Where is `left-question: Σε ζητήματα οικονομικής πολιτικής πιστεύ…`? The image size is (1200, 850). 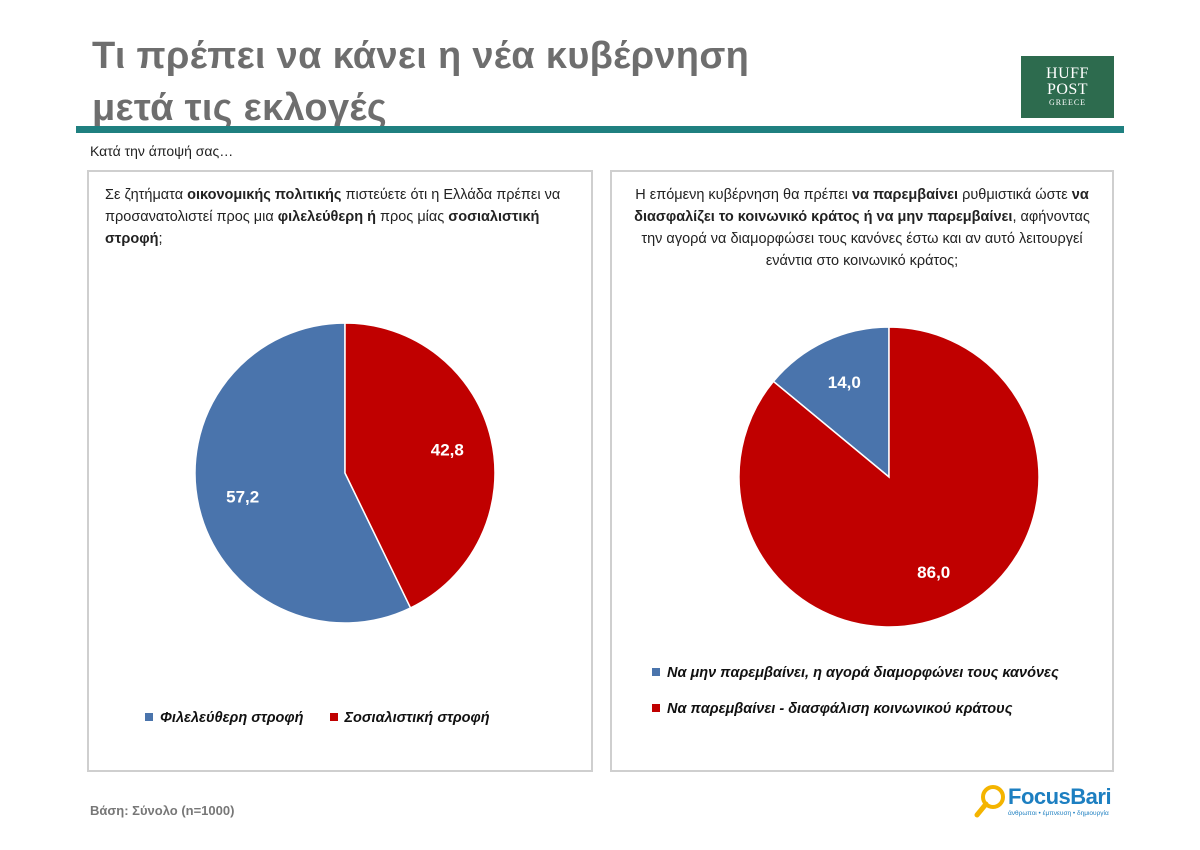 left-question: Σε ζητήματα οικονομικής πολιτικής πιστεύ… is located at coordinates (340, 217).